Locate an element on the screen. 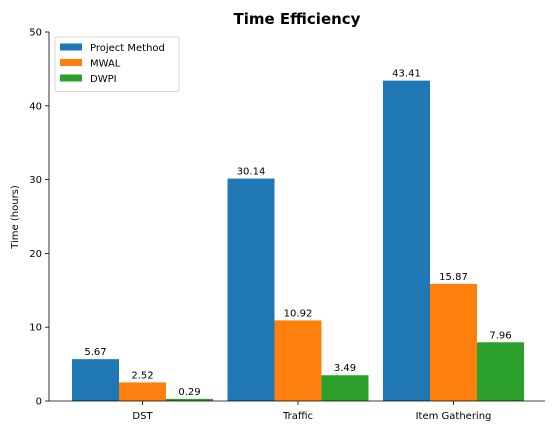  data-label: 10.92 is located at coordinates (298, 313).